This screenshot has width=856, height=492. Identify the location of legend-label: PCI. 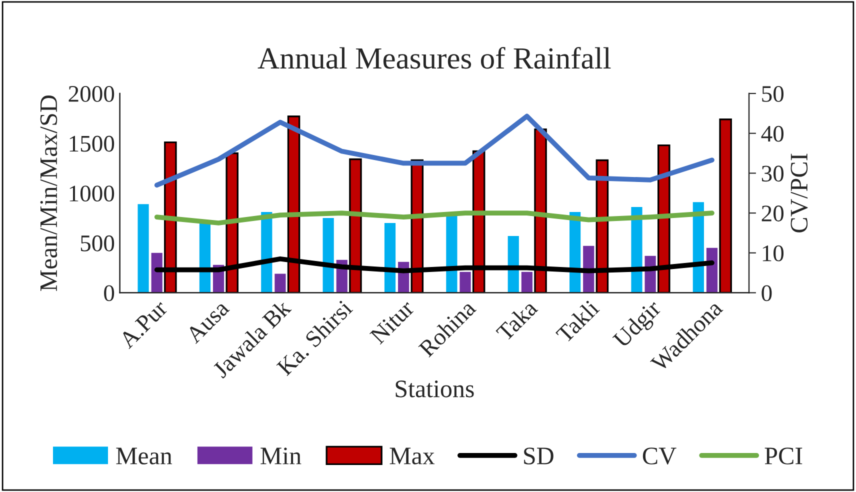
(783, 456).